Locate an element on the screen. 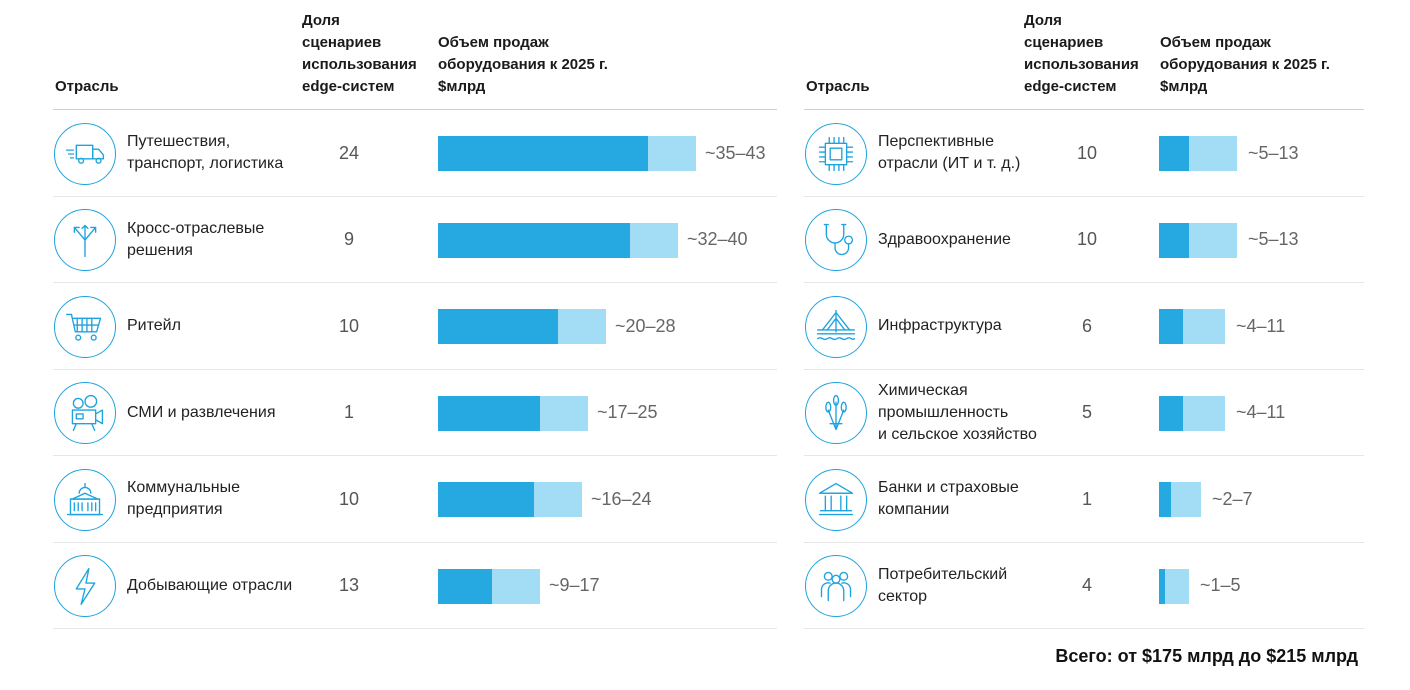 The height and width of the screenshot is (690, 1410). people-icon is located at coordinates (836, 586).